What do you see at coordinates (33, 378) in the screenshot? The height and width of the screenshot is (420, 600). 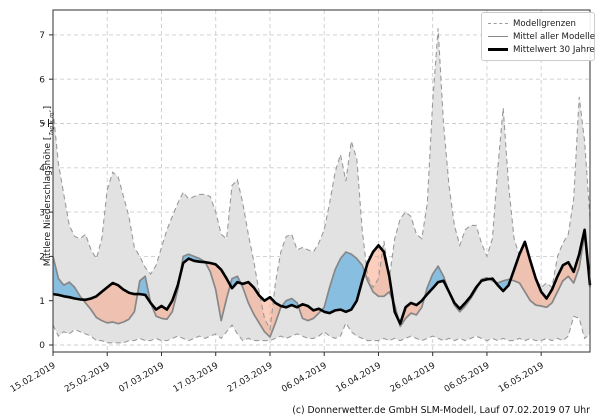 I see `x-tick-label: 15.02.2019` at bounding box center [33, 378].